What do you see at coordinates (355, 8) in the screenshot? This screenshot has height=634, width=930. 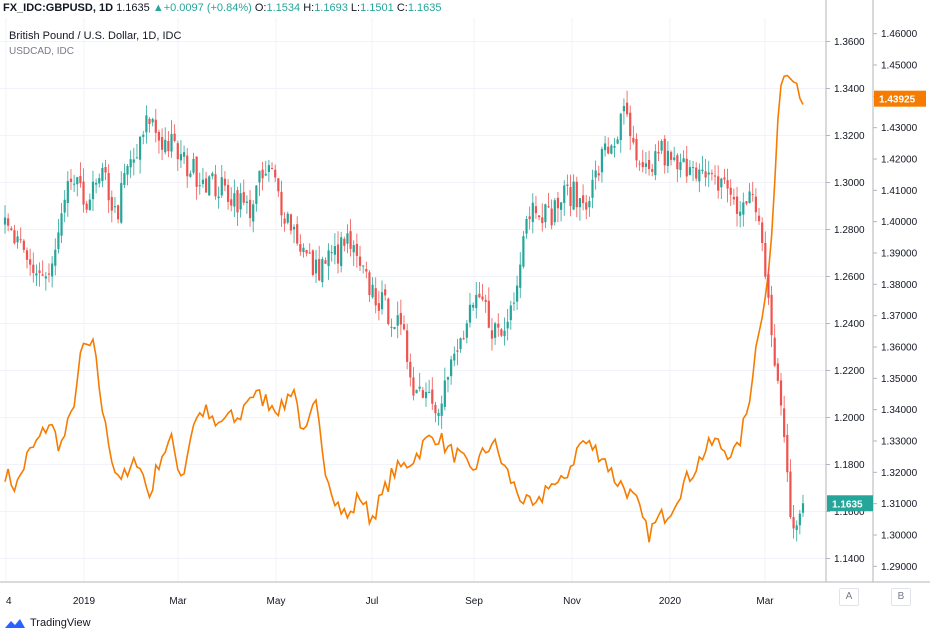 I see `low-label: L:` at bounding box center [355, 8].